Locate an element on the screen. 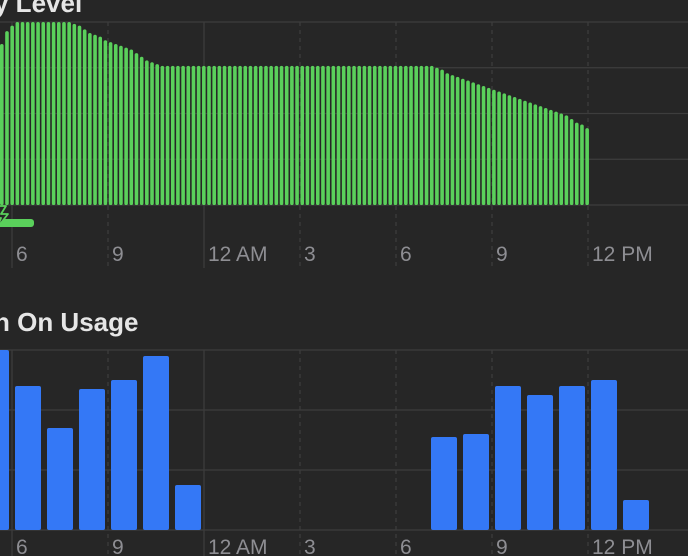  usage-x-axis-label: 12 PM is located at coordinates (622, 546).